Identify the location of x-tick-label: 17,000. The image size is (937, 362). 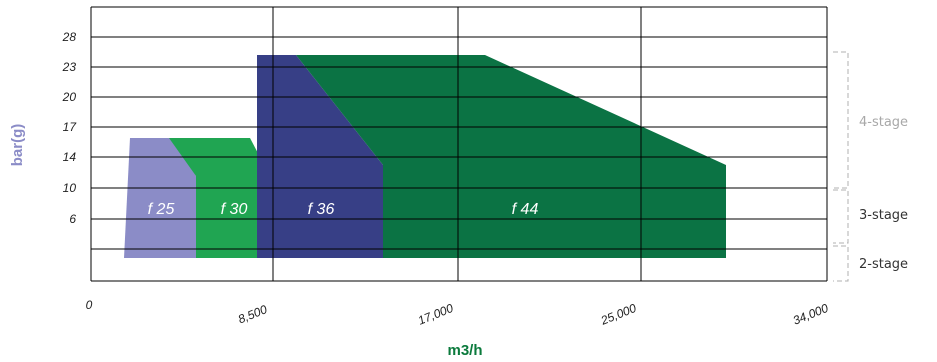
(436, 314).